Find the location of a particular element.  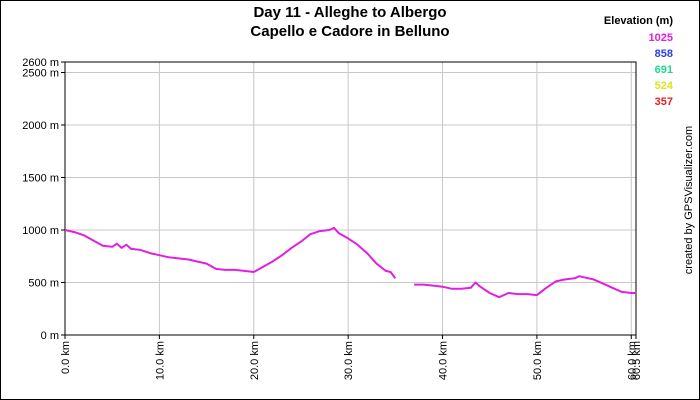

legend-value: 1025 is located at coordinates (661, 38).